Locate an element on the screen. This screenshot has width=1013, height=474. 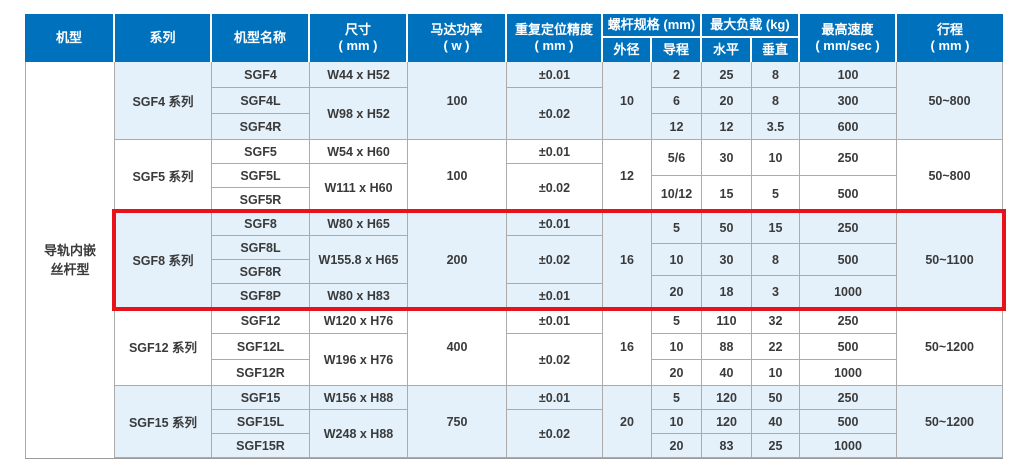
machine-type-line2: 丝杆型 is located at coordinates (70, 269).